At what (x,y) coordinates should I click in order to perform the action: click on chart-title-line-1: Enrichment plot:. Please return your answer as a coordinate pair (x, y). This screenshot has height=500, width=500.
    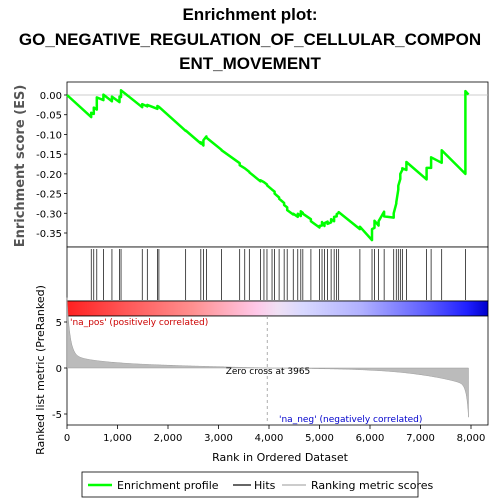
    Looking at the image, I should click on (249, 14).